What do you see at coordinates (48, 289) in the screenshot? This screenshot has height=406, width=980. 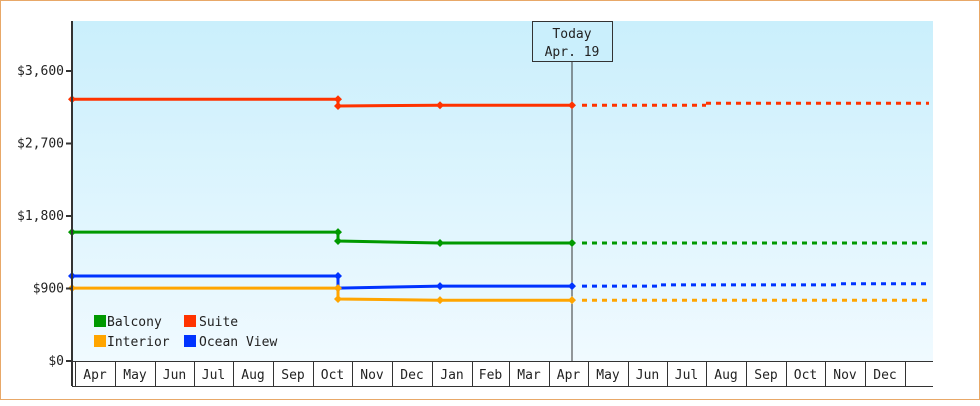 I see `y-tick-label: $900` at bounding box center [48, 289].